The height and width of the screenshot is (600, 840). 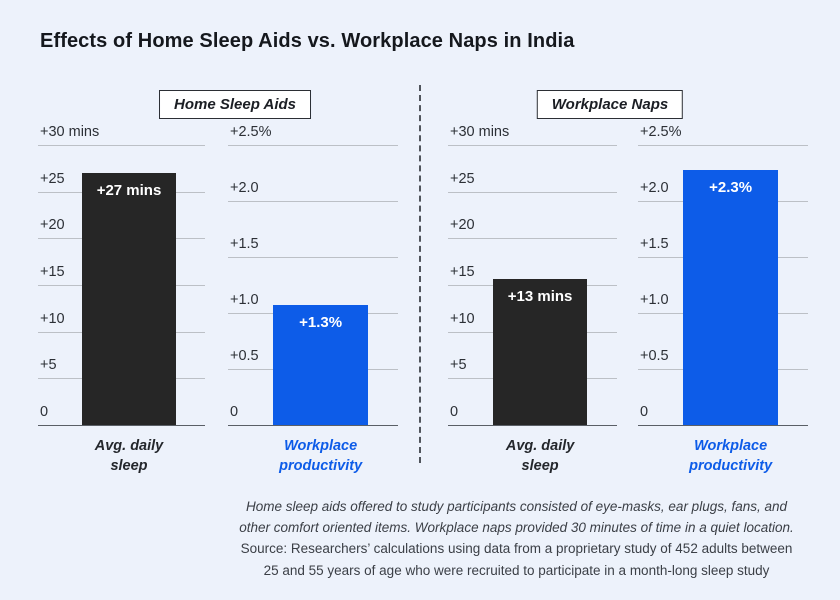 What do you see at coordinates (731, 187) in the screenshot?
I see `bar-value-label: +2.3%` at bounding box center [731, 187].